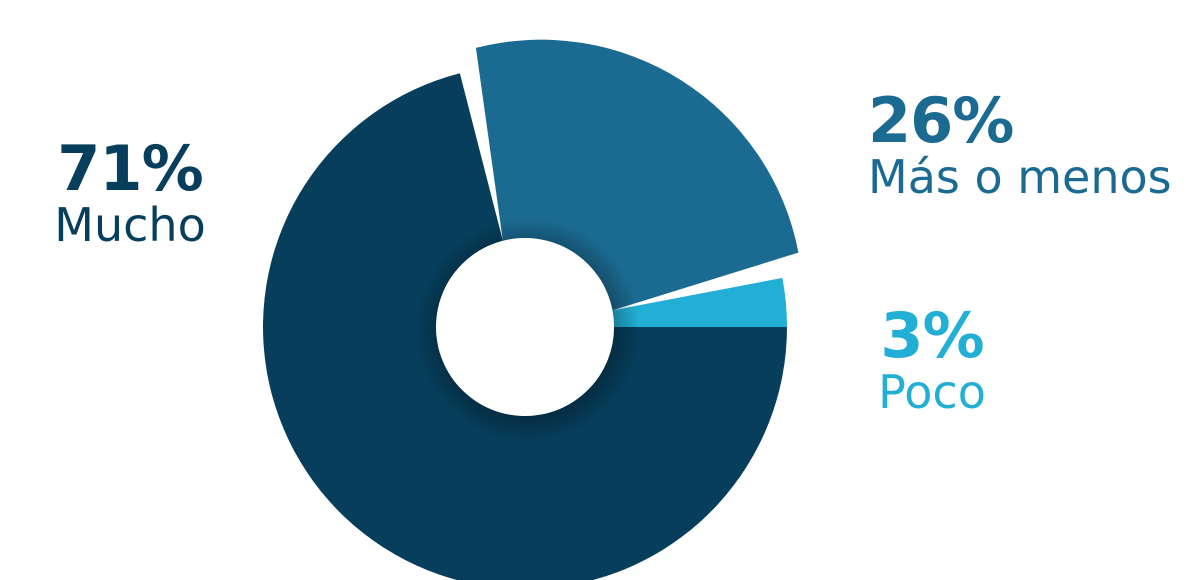 The image size is (1201, 580). I want to click on slice-poco, so click(699, 302).